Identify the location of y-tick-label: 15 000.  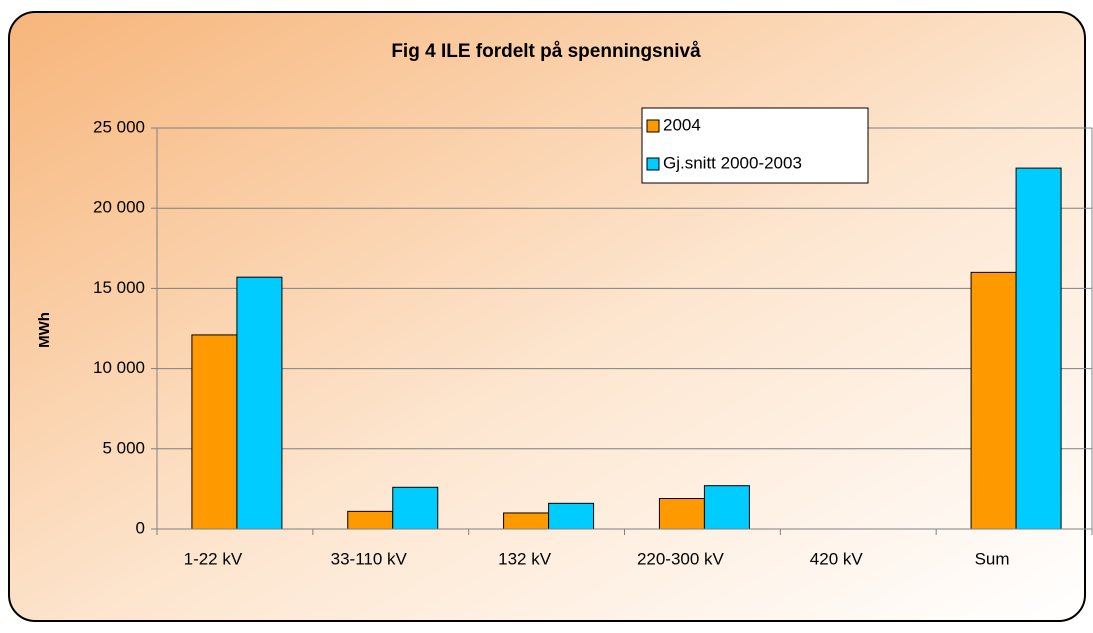
(119, 287).